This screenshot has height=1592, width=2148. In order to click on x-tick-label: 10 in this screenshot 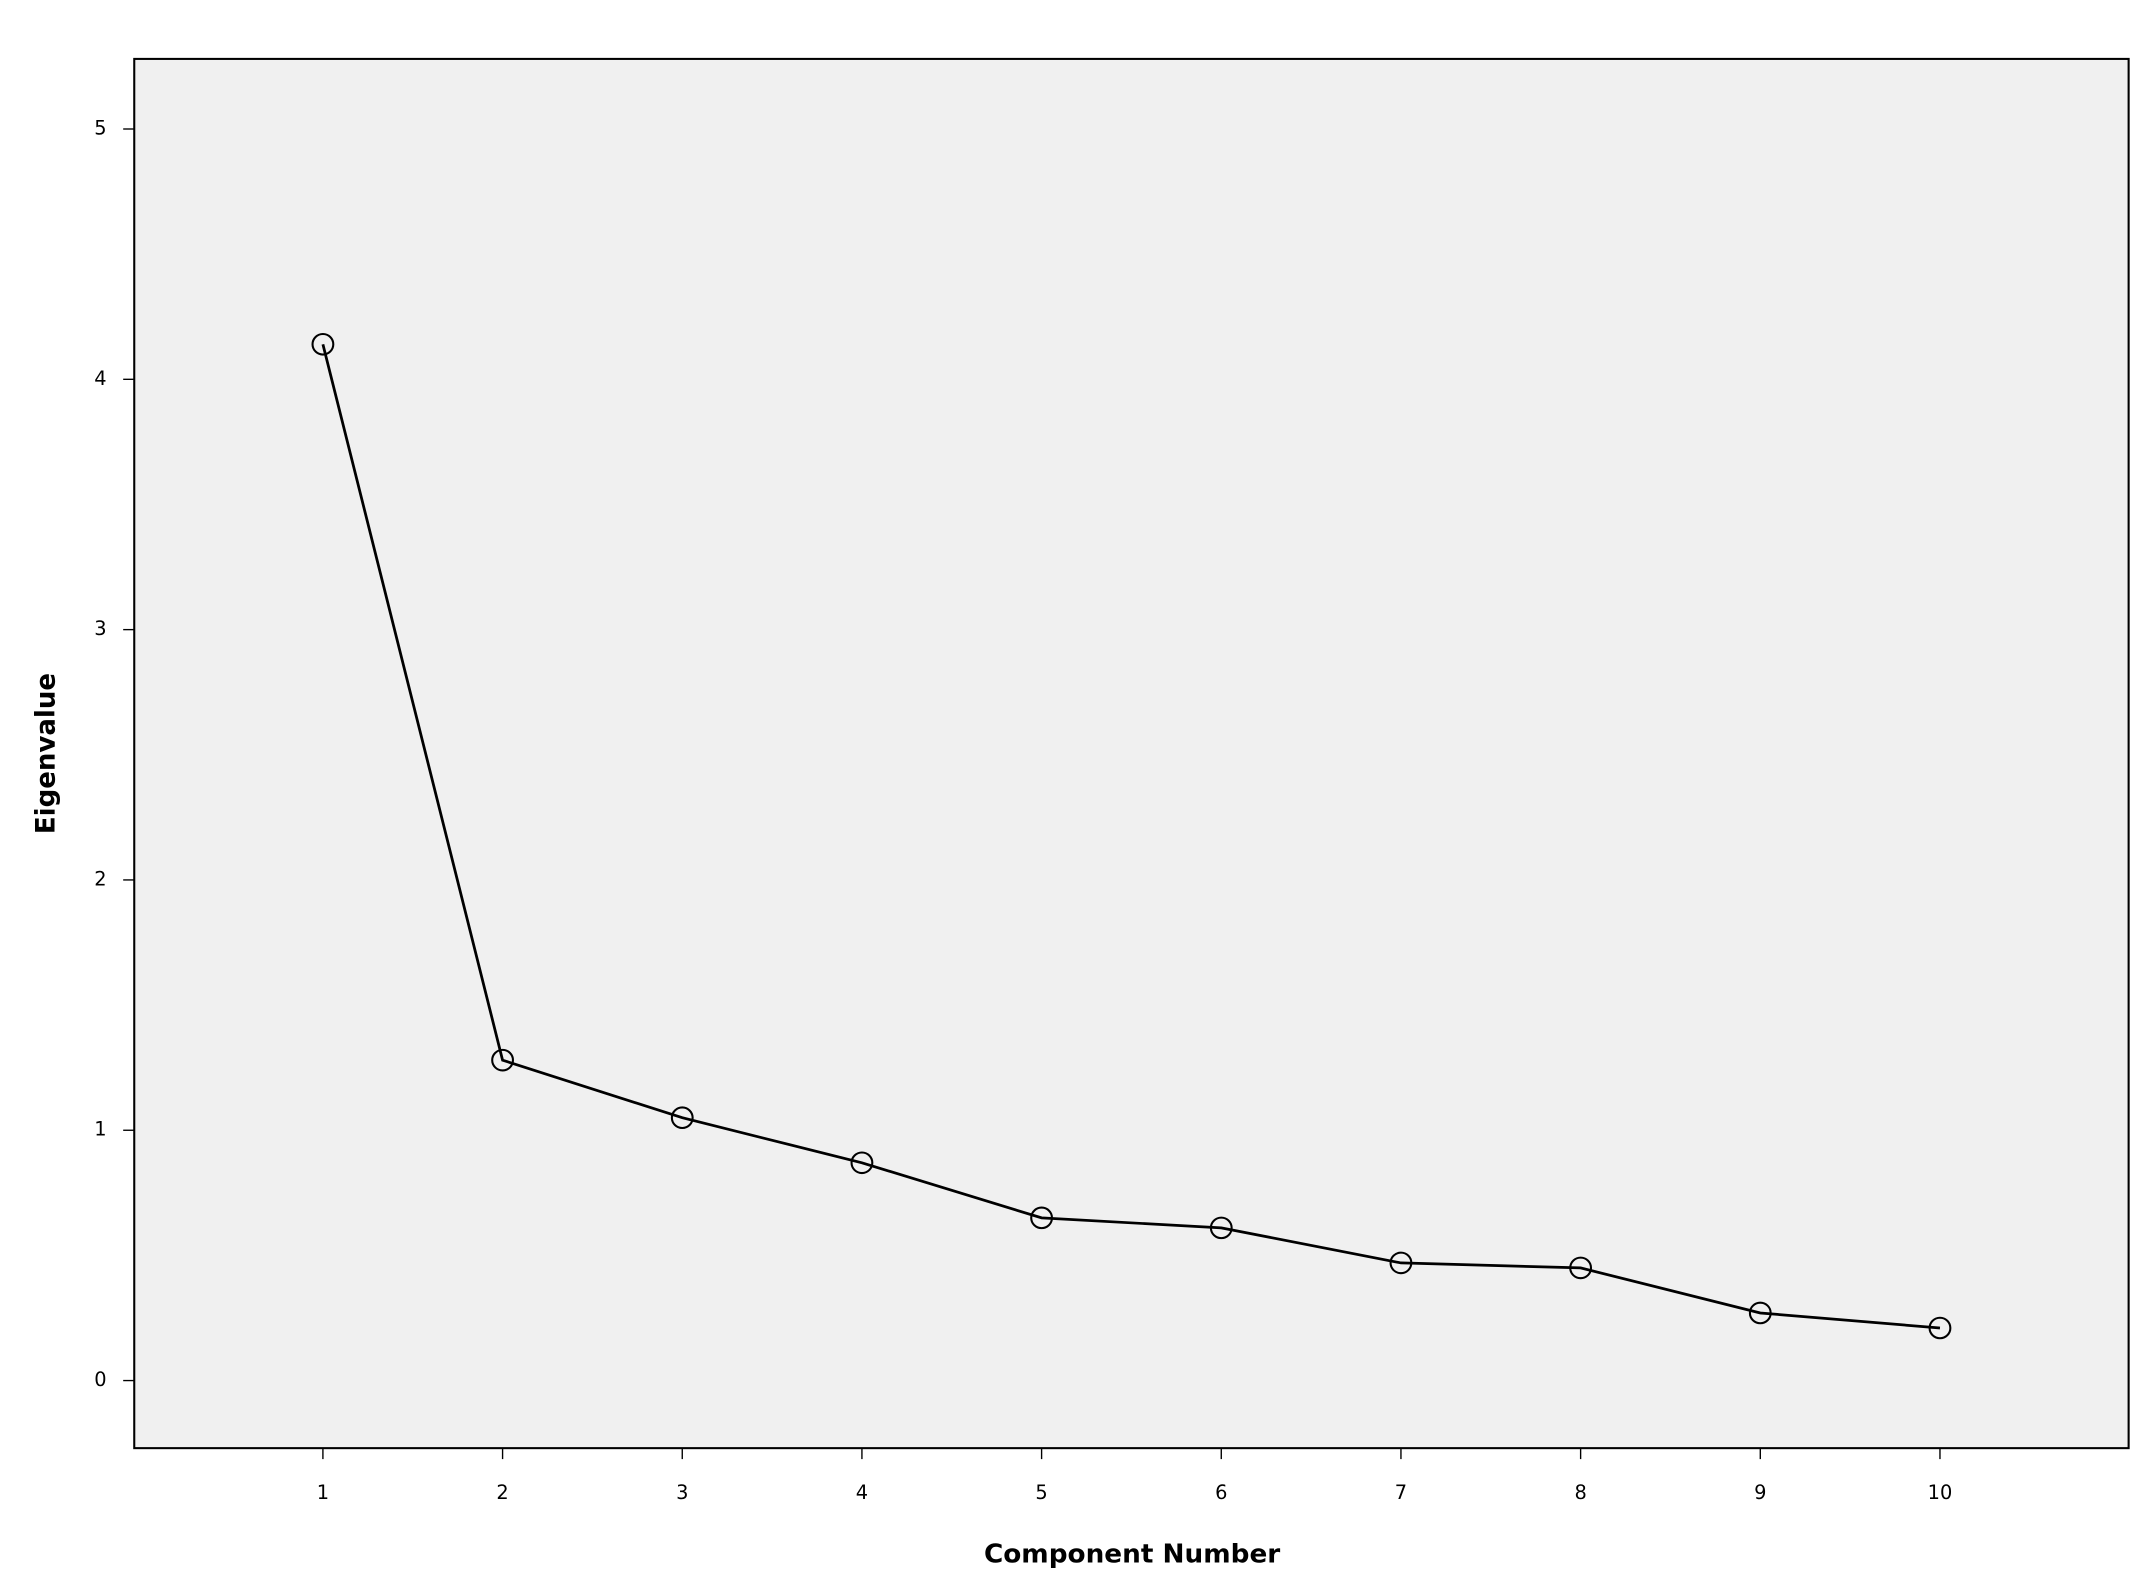, I will do `click(1940, 1492)`.